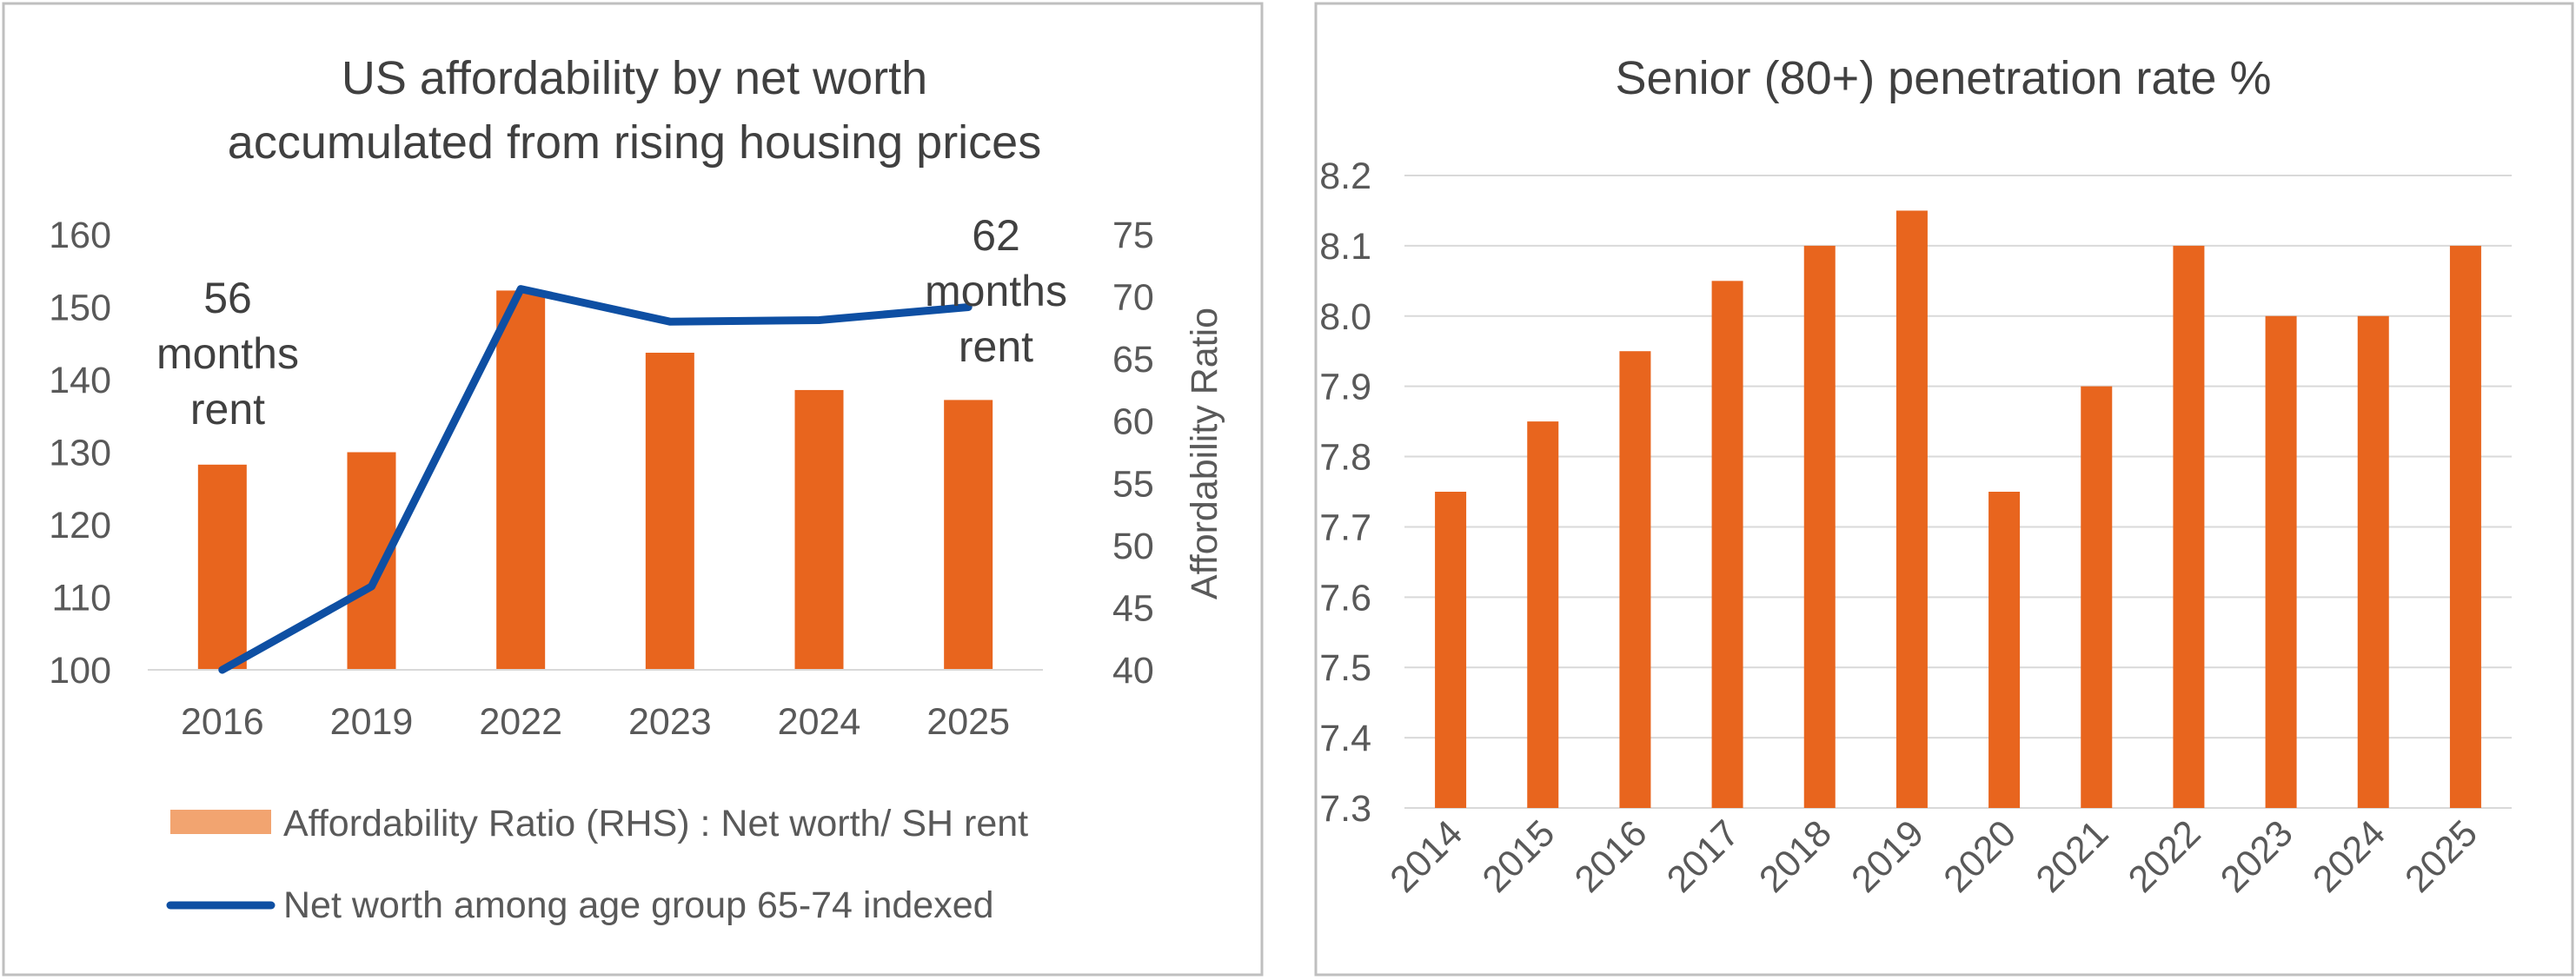  Describe the element at coordinates (1133, 671) in the screenshot. I see `right-axis-tick-40: 40` at that location.